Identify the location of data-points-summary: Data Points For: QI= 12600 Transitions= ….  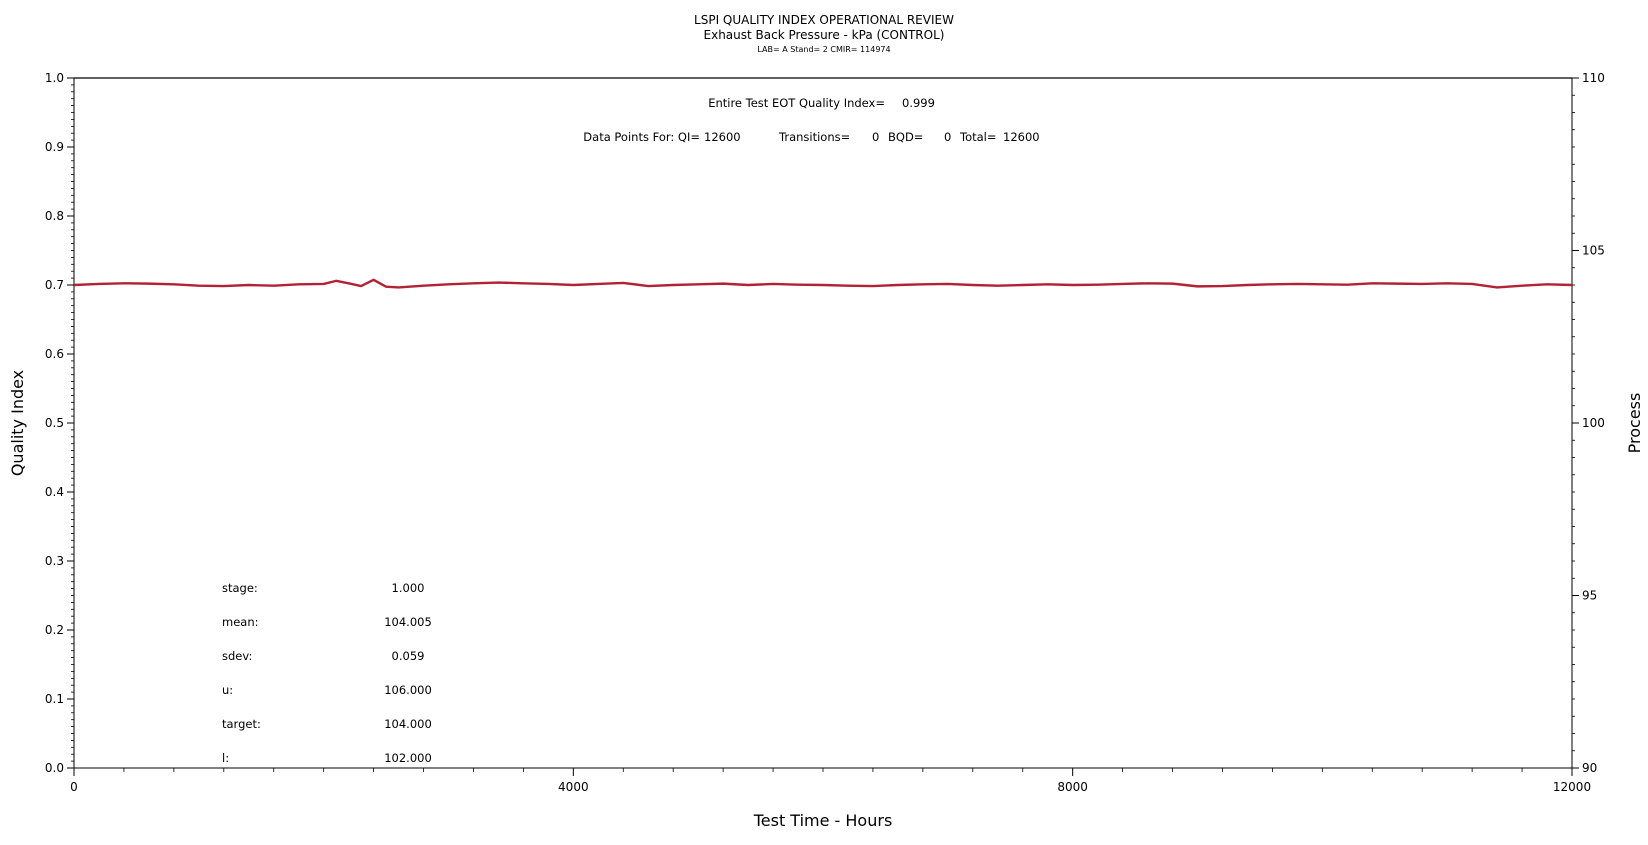
(811, 137).